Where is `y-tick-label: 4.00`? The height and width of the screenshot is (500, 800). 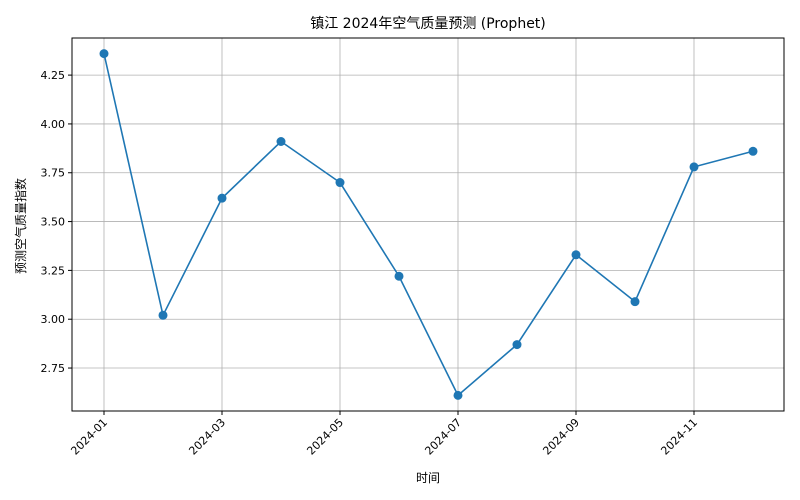 y-tick-label: 4.00 is located at coordinates (53, 124).